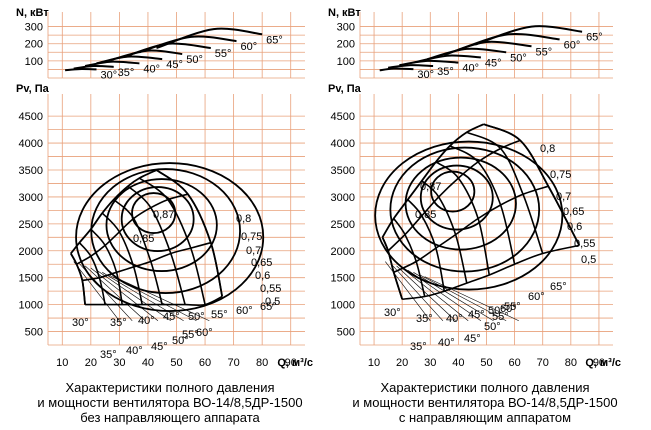 This screenshot has height=430, width=651. What do you see at coordinates (34, 28) in the screenshot?
I see `power-tick-label: 300` at bounding box center [34, 28].